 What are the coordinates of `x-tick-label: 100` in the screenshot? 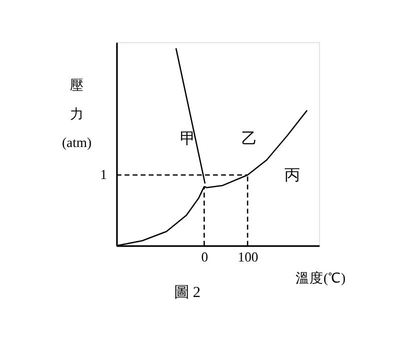 It's located at (248, 256).